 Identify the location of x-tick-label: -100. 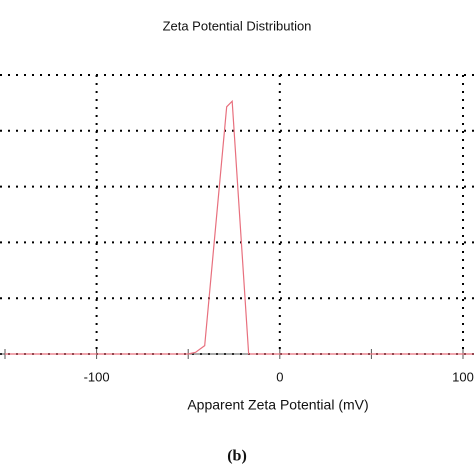
(97, 376).